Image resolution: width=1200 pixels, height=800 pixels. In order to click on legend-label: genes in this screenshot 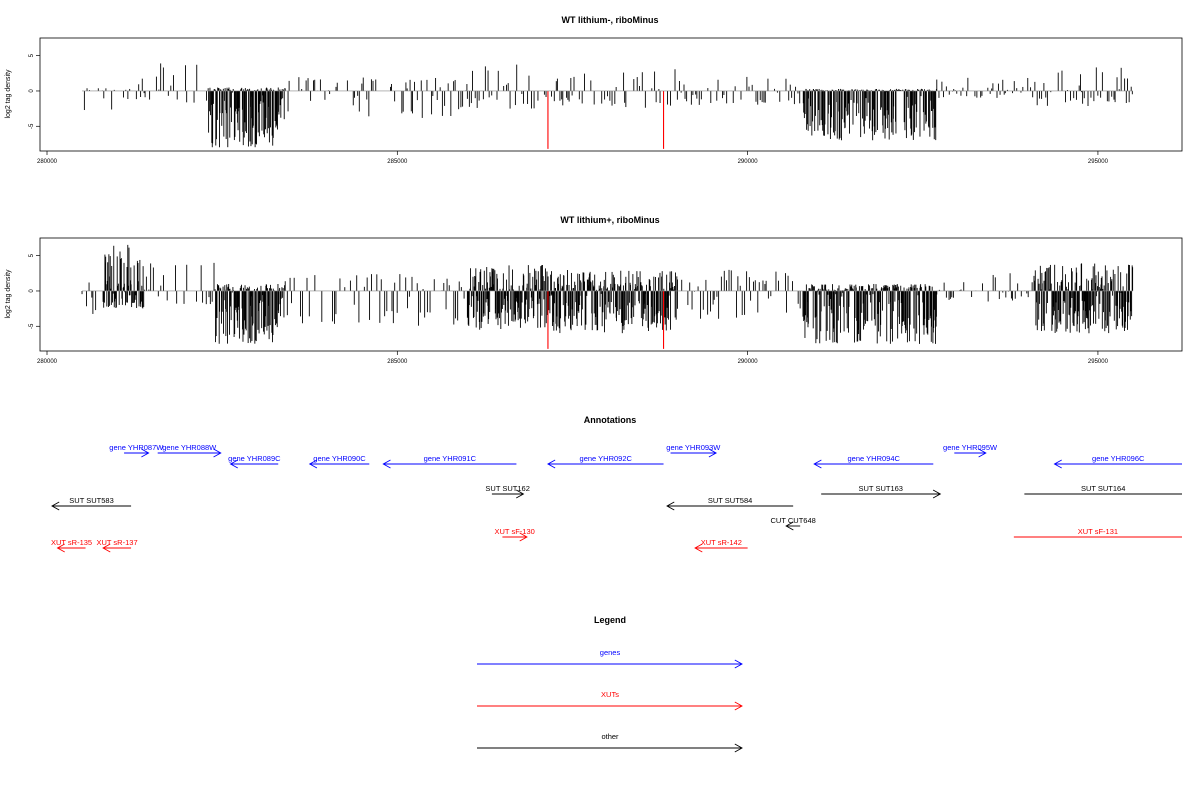, I will do `click(610, 652)`.